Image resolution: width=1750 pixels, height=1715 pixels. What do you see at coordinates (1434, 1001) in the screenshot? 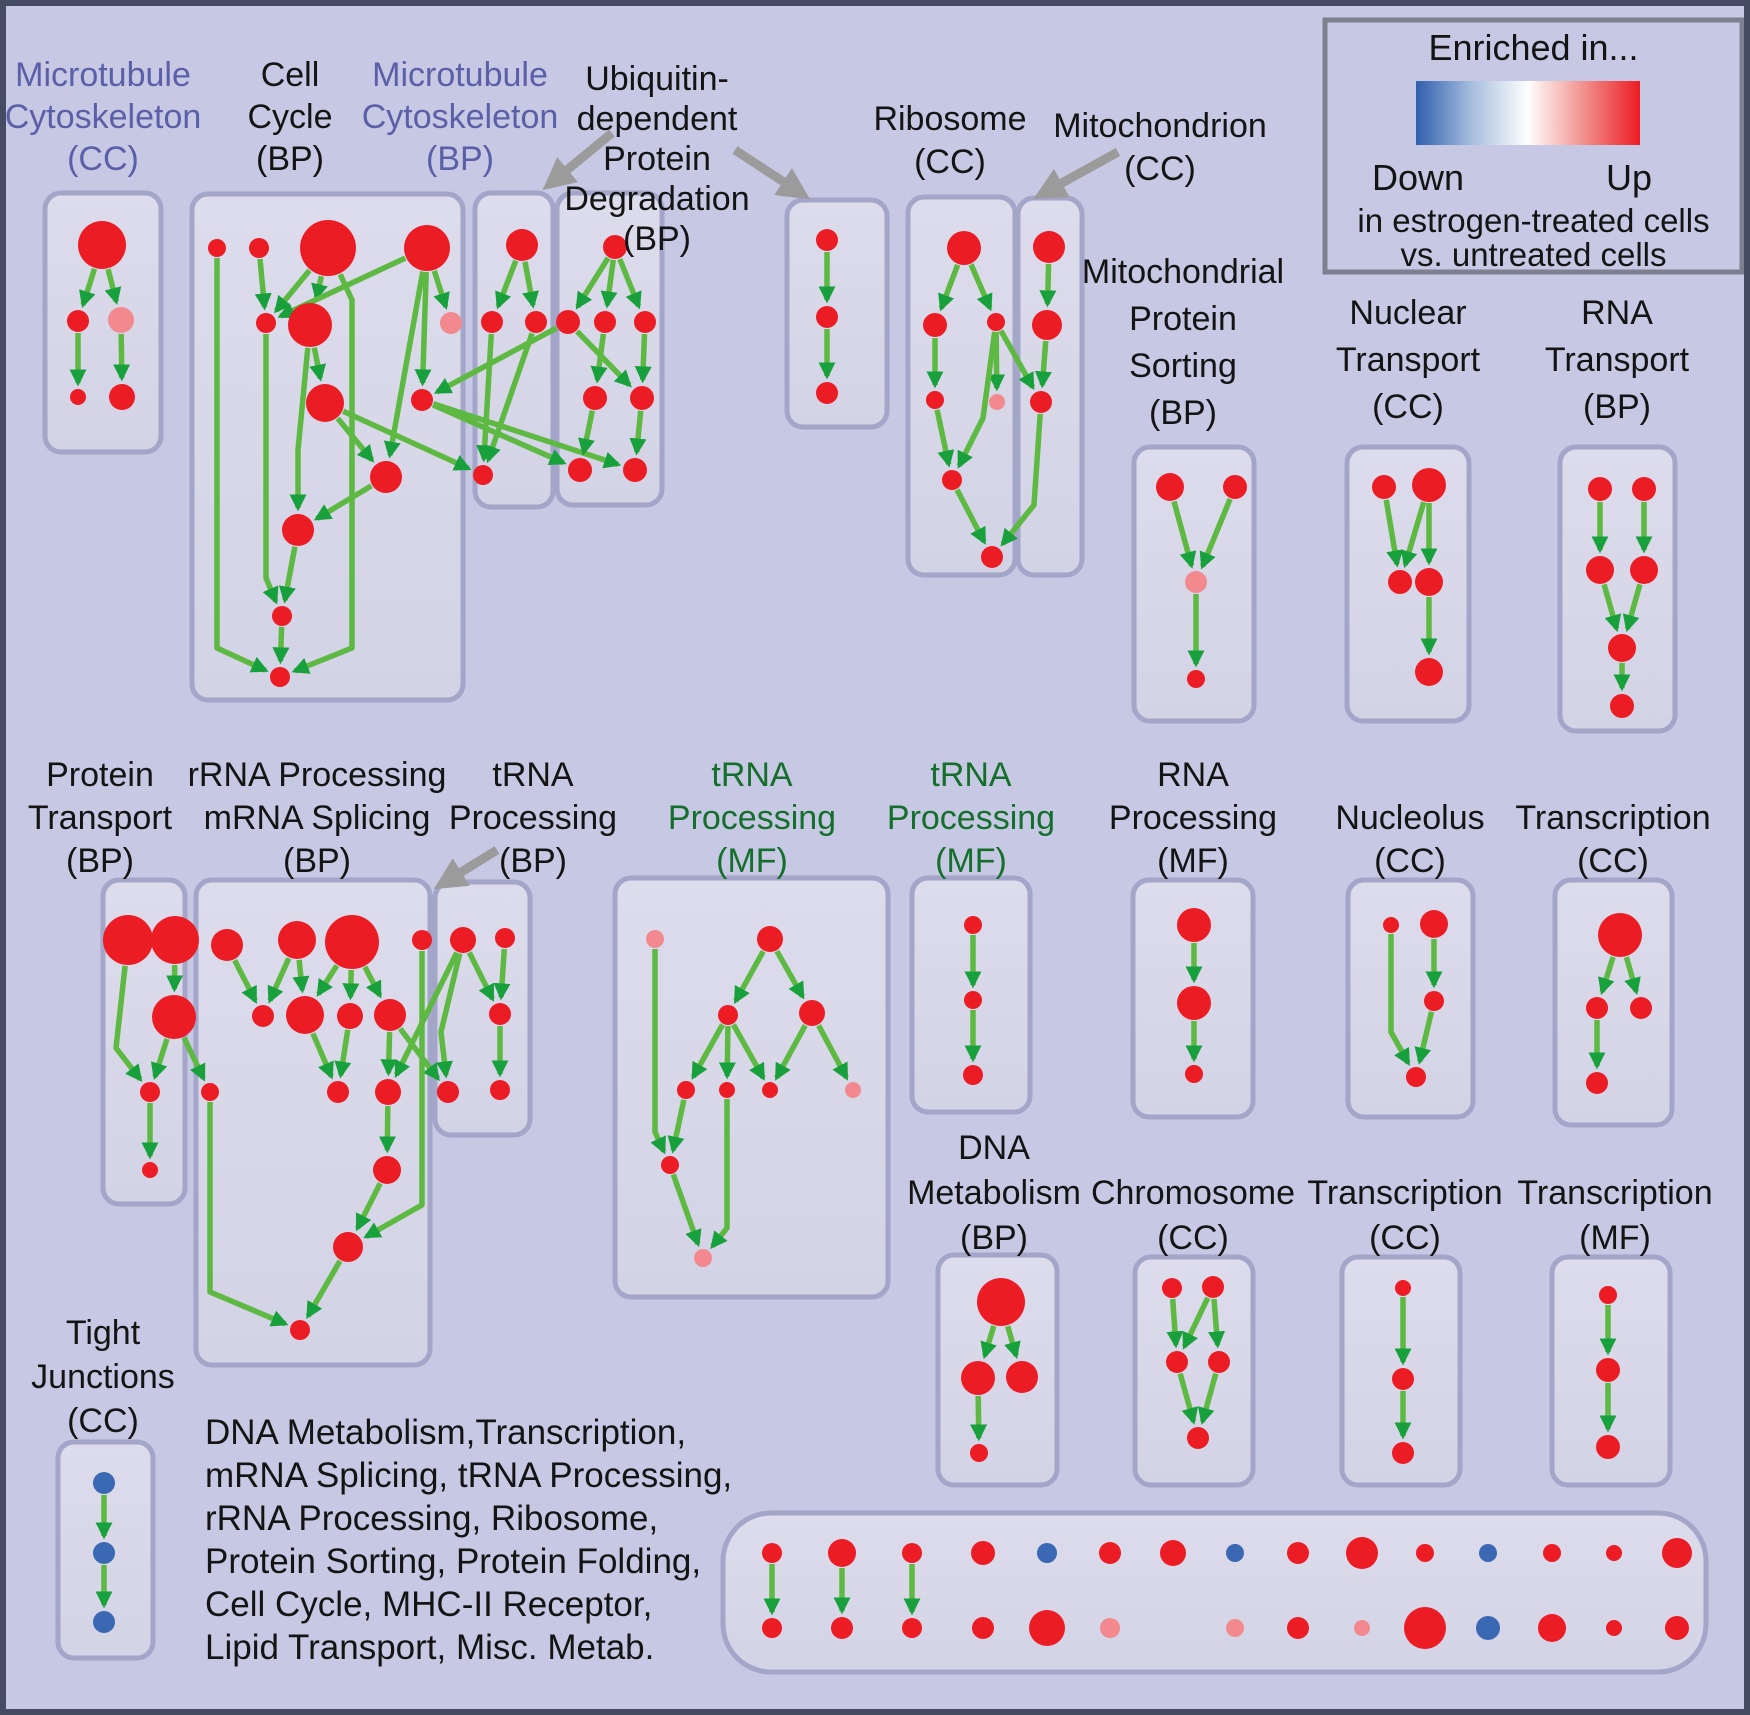
I see `nucleolus-node-H3` at bounding box center [1434, 1001].